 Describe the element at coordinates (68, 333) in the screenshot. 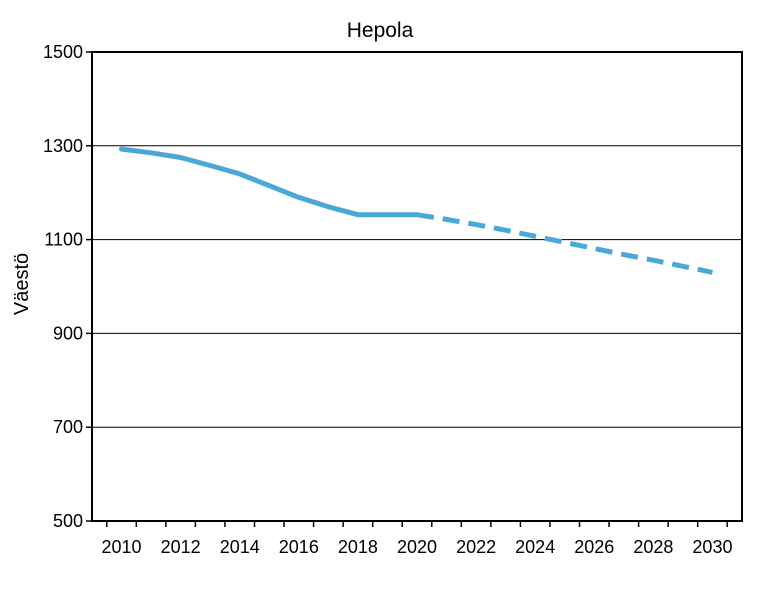

I see `y-tick-label-900: 900` at that location.